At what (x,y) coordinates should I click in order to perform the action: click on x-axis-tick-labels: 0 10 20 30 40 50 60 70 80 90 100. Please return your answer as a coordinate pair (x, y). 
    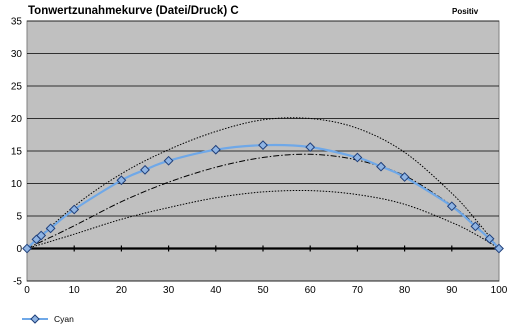
    Looking at the image, I should click on (266, 290).